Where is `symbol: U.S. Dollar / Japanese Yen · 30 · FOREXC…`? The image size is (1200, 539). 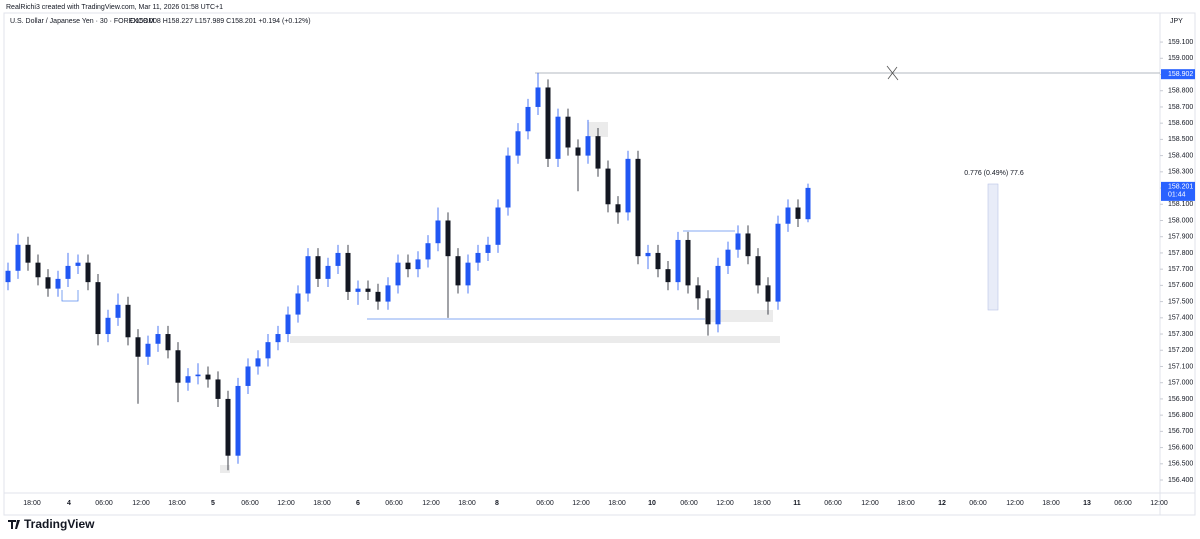 symbol: U.S. Dollar / Japanese Yen · 30 · FOREXC… is located at coordinates (82, 21).